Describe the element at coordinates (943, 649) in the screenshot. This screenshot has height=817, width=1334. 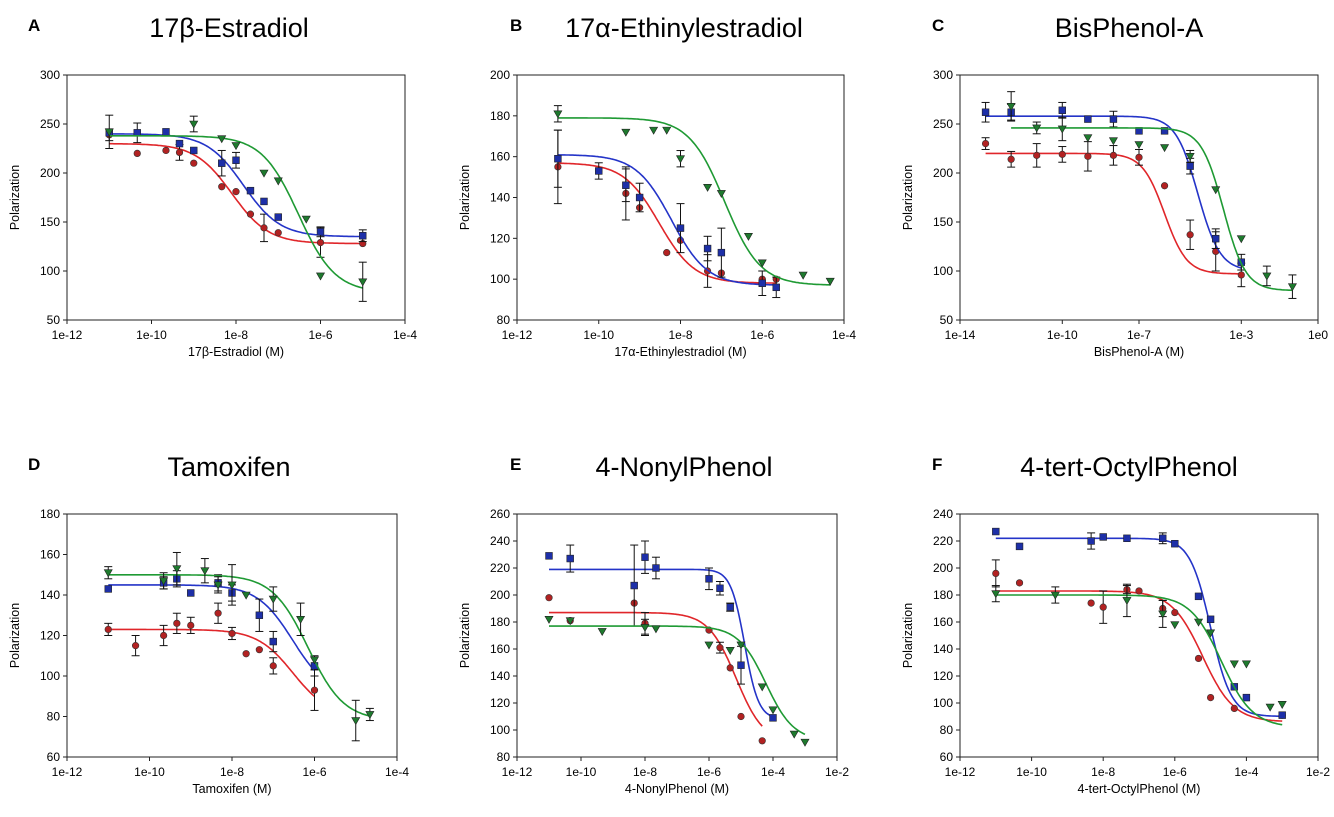
I see `y-tick-label: 140` at that location.